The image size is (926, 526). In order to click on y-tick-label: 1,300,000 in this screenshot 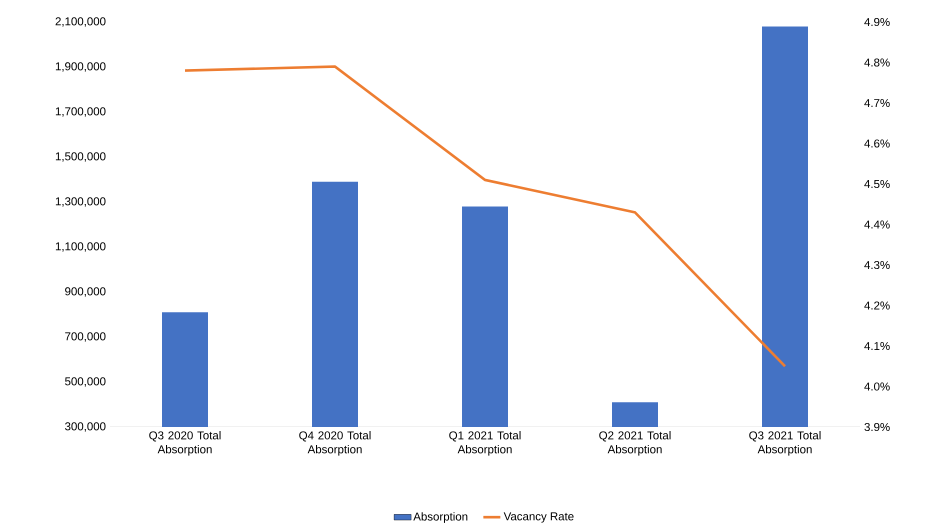, I will do `click(81, 202)`.